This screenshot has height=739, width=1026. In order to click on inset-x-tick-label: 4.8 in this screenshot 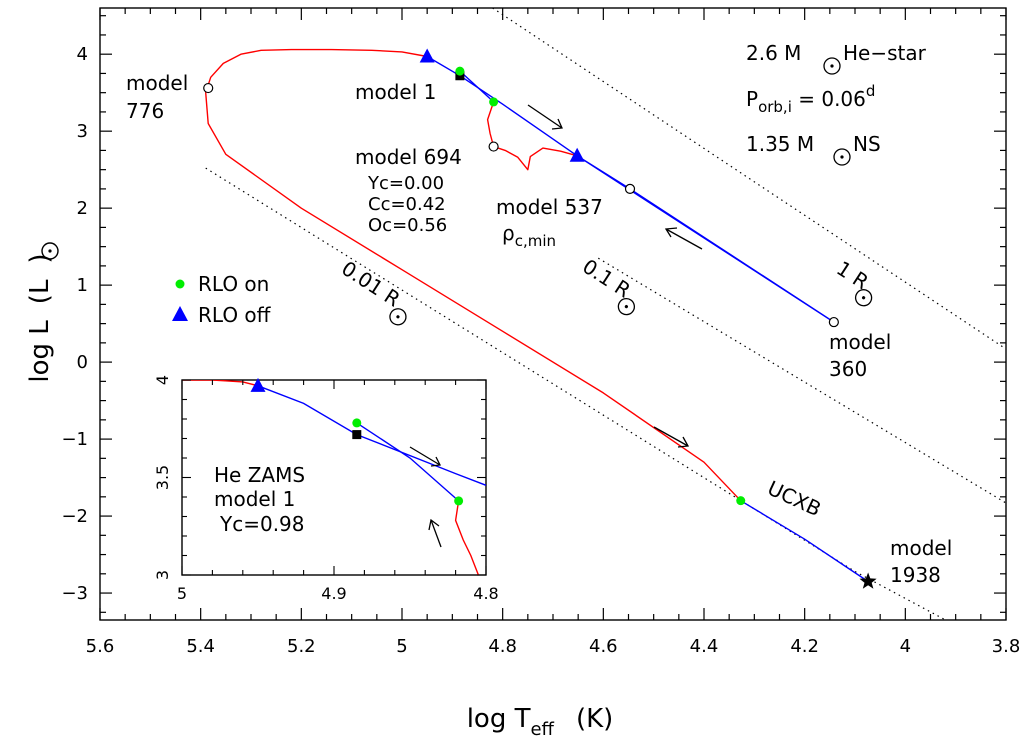, I will do `click(485, 593)`.